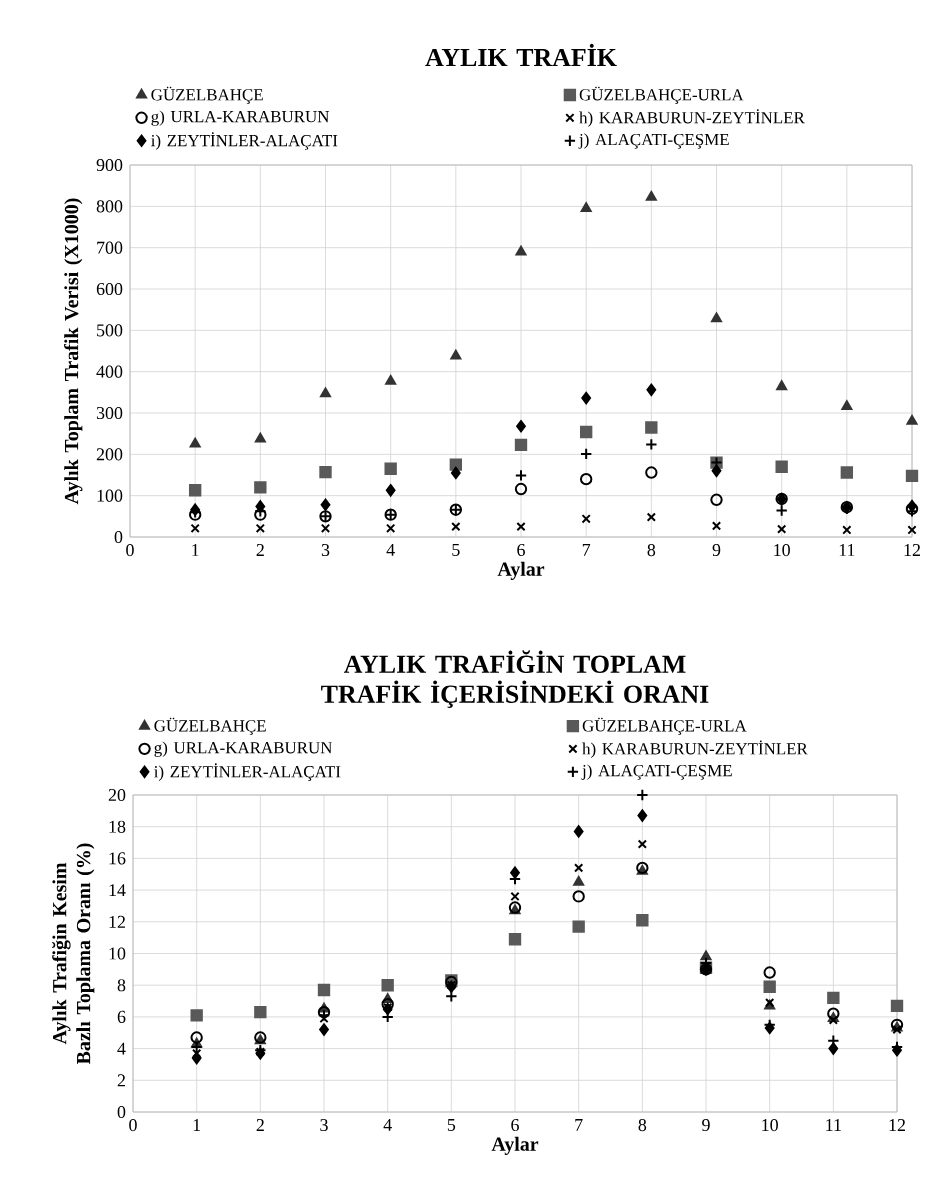 The height and width of the screenshot is (1178, 936). Describe the element at coordinates (110, 330) in the screenshot. I see `y-tick-label: 500` at that location.